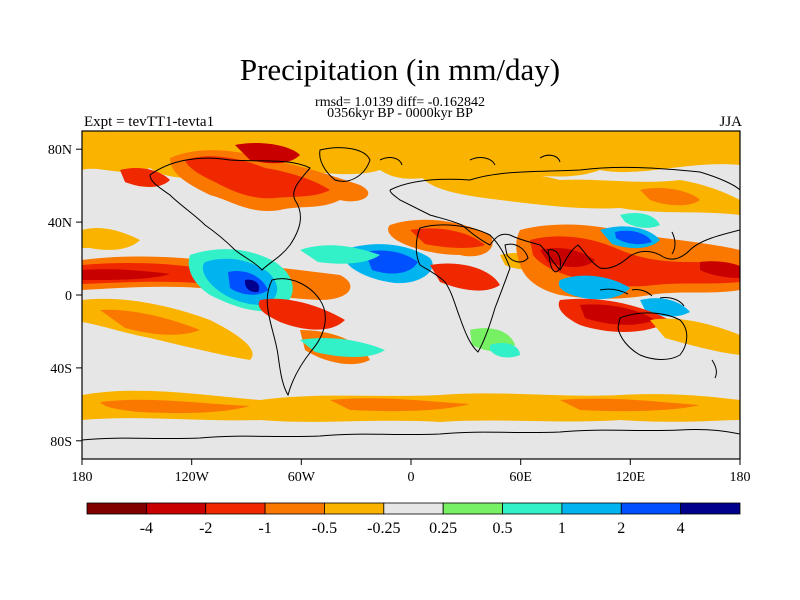 This screenshot has width=800, height=600. I want to click on lat-tick-label: 40N, so click(60, 223).